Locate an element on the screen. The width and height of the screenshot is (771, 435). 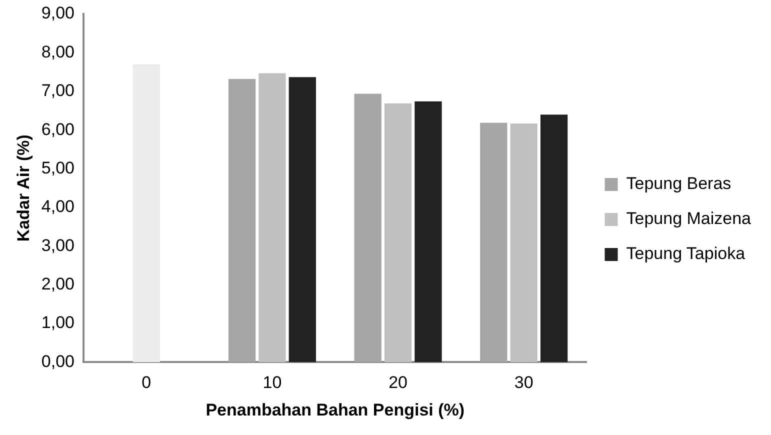
x-tick-label: 20 is located at coordinates (398, 382).